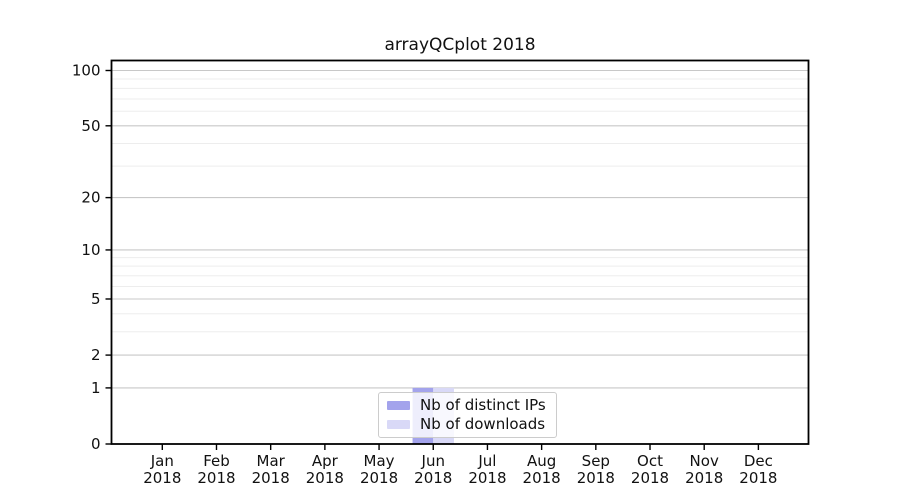  I want to click on y-tick-label: 50, so click(90, 126).